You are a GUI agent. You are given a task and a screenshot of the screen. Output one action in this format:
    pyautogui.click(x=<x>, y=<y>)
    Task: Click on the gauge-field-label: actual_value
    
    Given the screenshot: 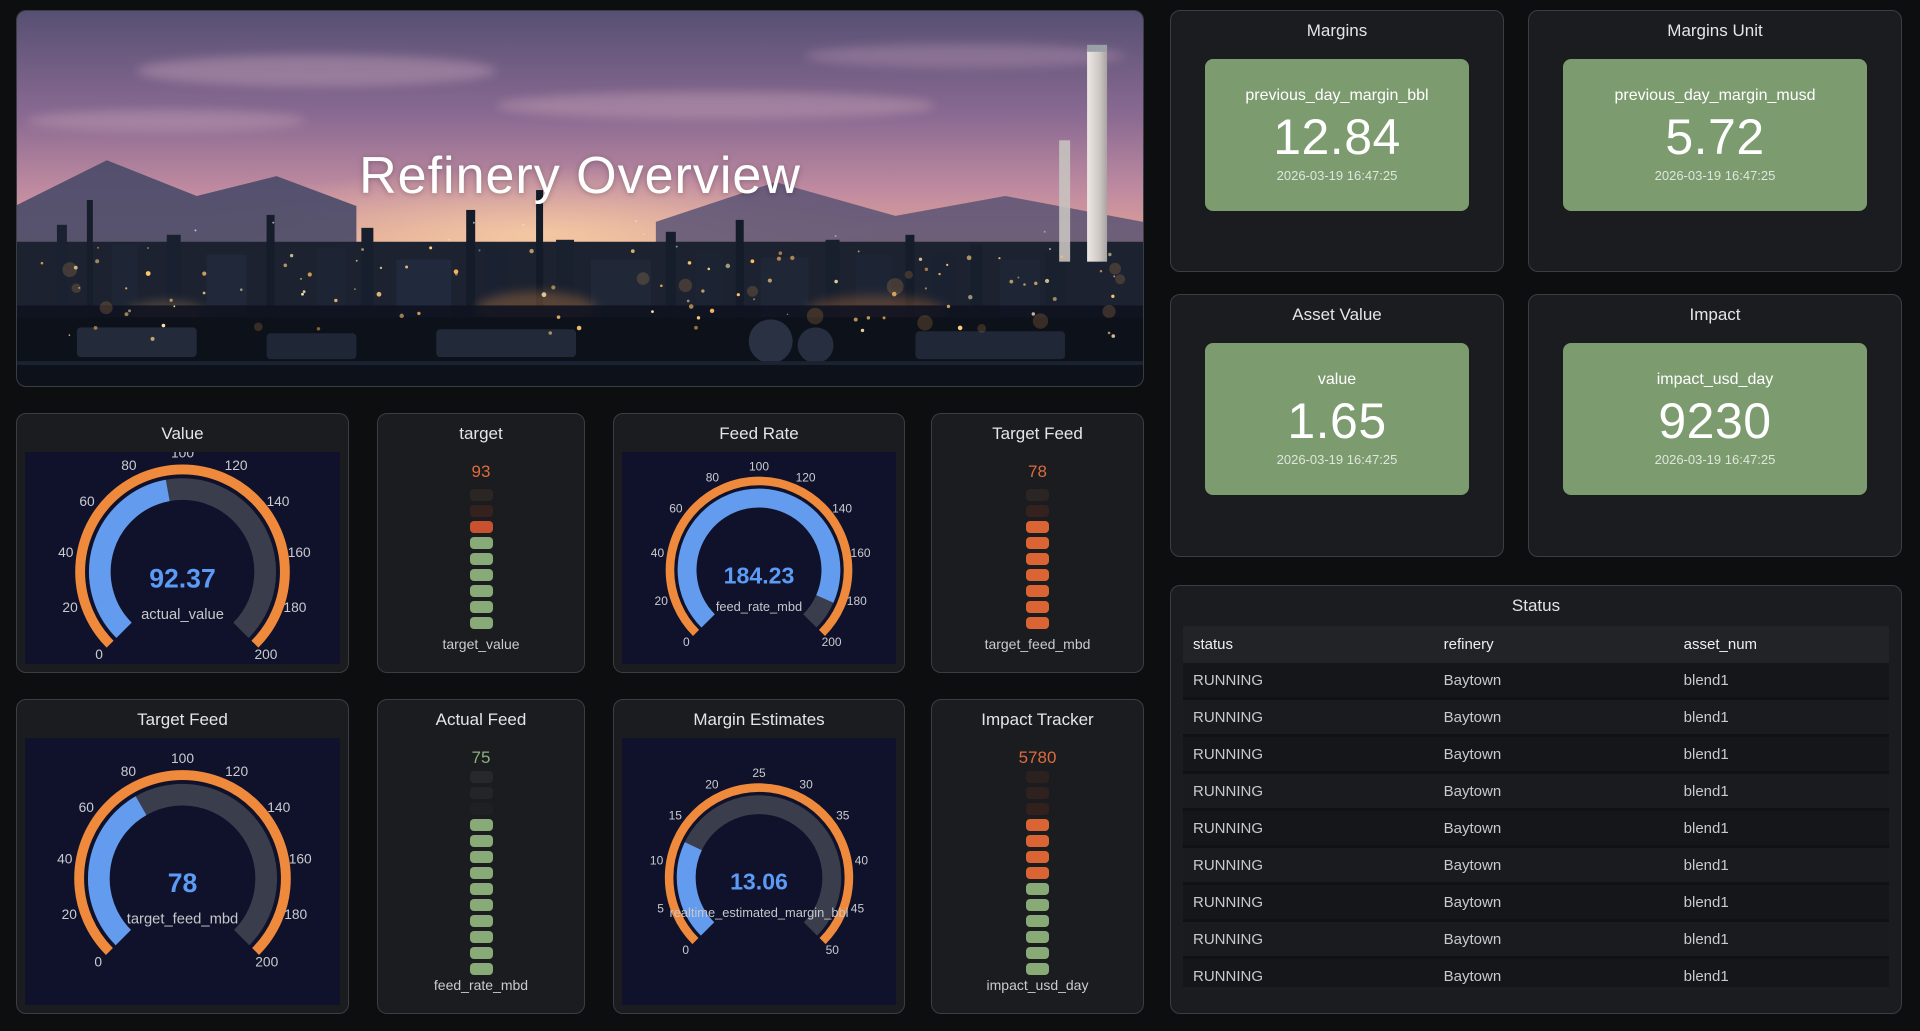 What is the action you would take?
    pyautogui.click(x=182, y=615)
    